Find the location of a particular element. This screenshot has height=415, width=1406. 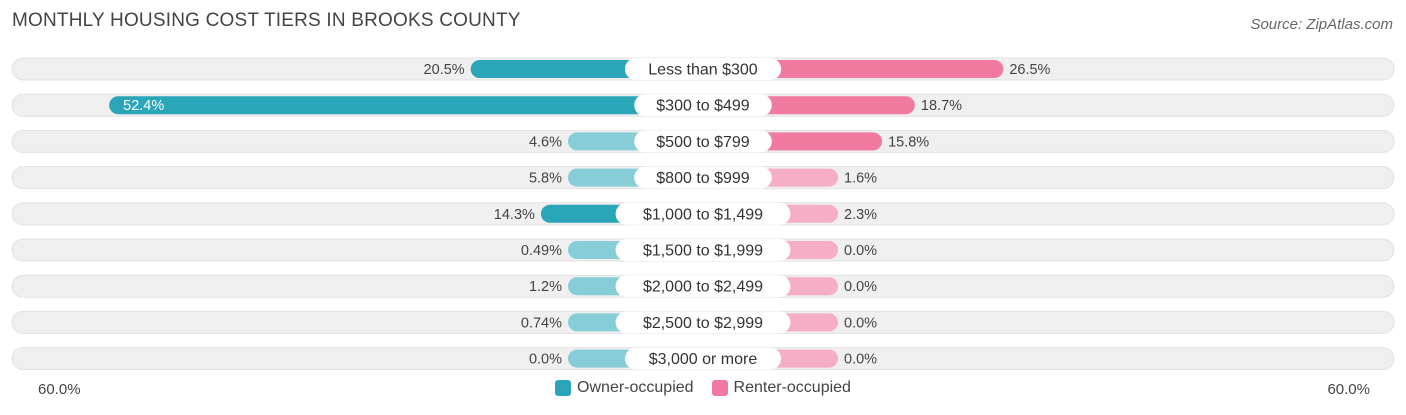

legend-item-owner: Owner-occupied is located at coordinates (624, 388).